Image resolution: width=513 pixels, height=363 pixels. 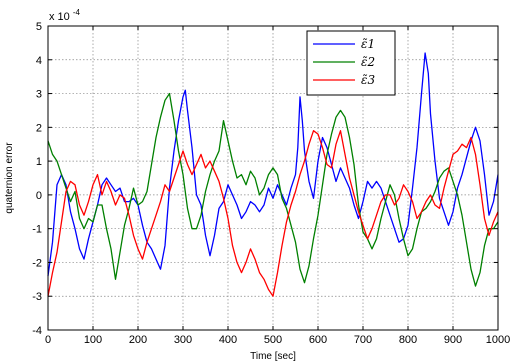 What do you see at coordinates (39, 95) in the screenshot?
I see `y-tick-label: 3` at bounding box center [39, 95].